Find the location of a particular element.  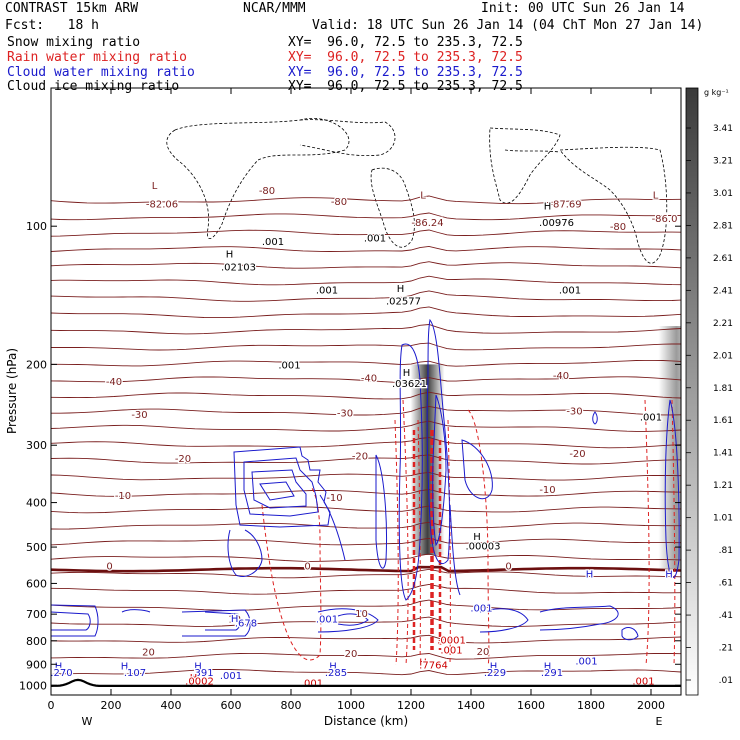

terrain is located at coordinates (365, 682).